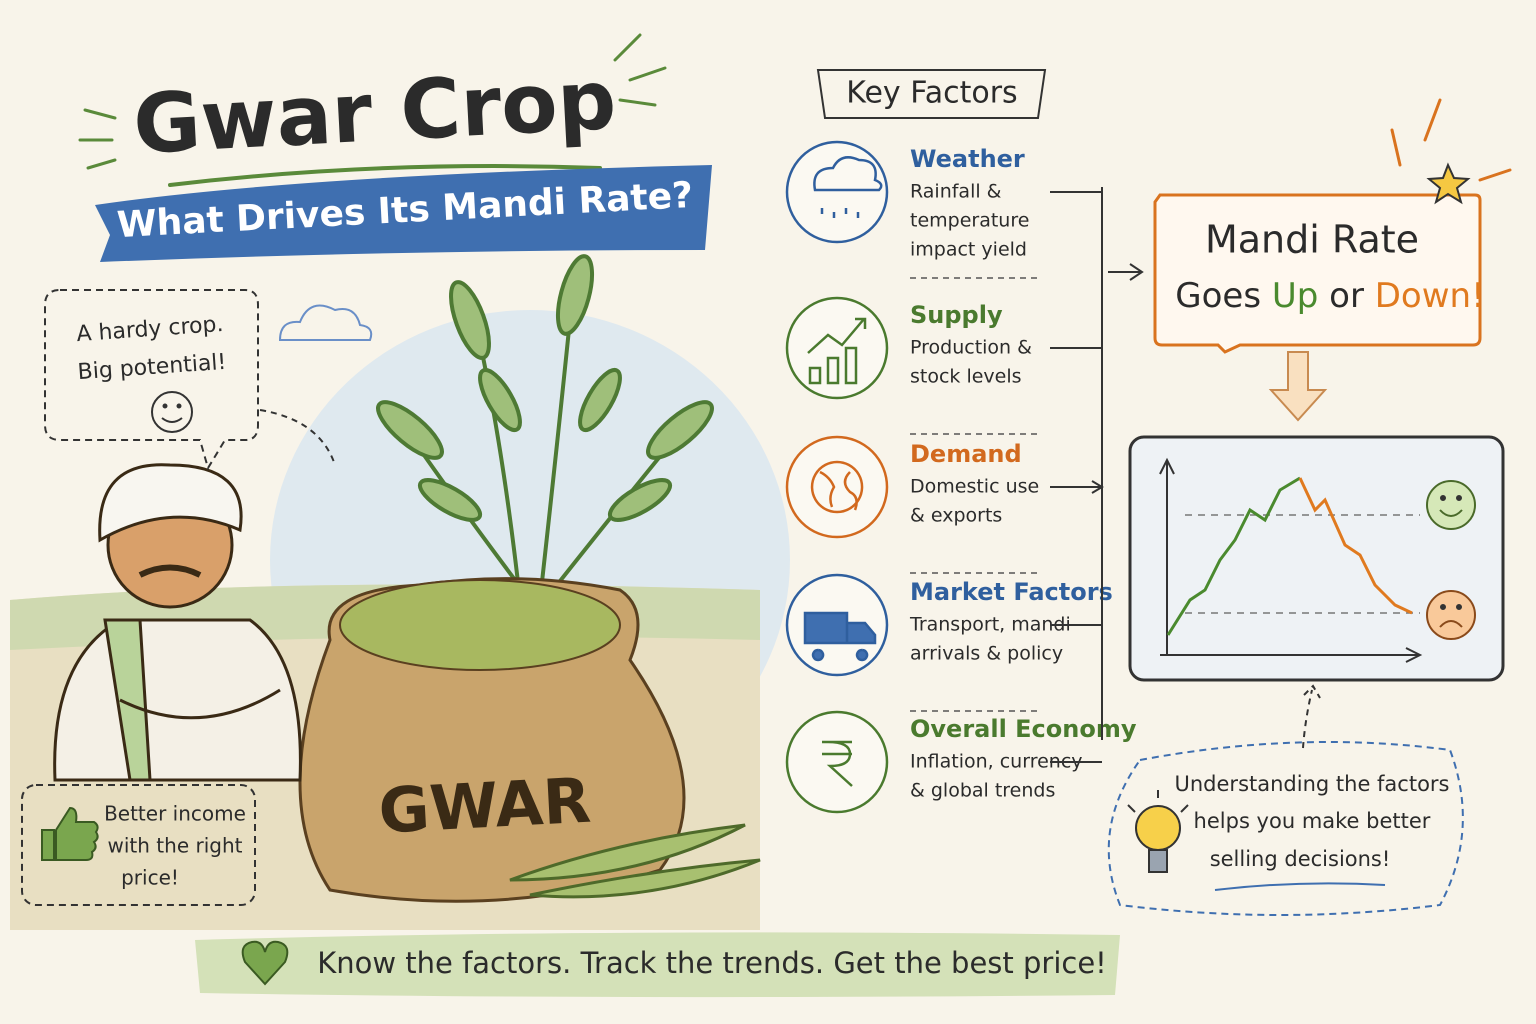  What do you see at coordinates (996, 762) in the screenshot?
I see `factor-description: Inflation, currency` at bounding box center [996, 762].